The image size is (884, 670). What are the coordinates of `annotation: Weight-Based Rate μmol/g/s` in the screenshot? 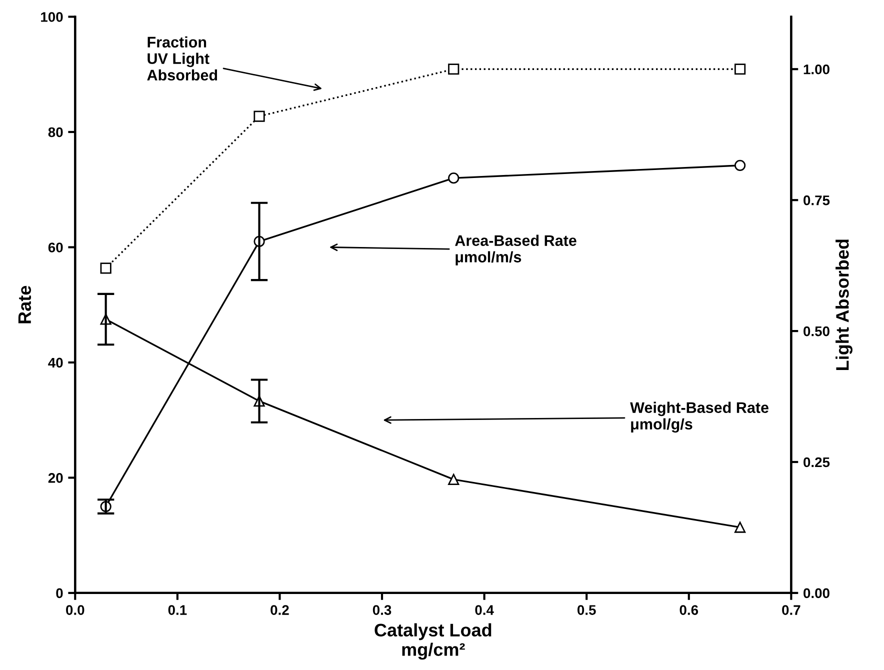 It's located at (699, 417).